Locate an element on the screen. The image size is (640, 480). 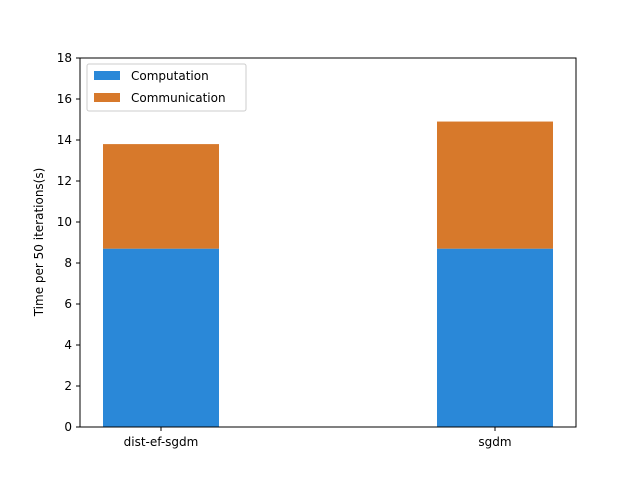
legend: Computation Communication is located at coordinates (166, 87).